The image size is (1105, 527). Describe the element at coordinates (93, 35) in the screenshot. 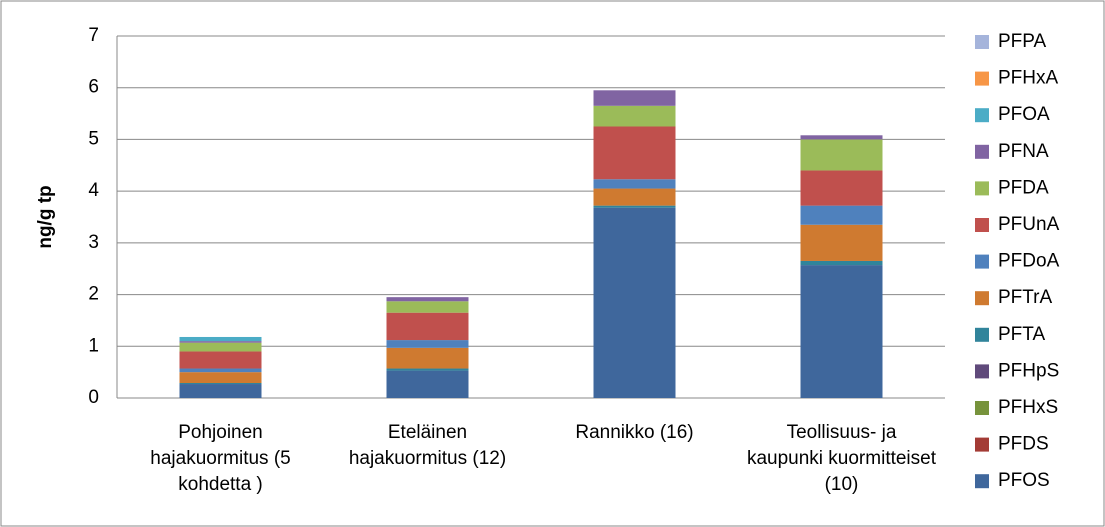

I see `y-tick-label: 7` at that location.